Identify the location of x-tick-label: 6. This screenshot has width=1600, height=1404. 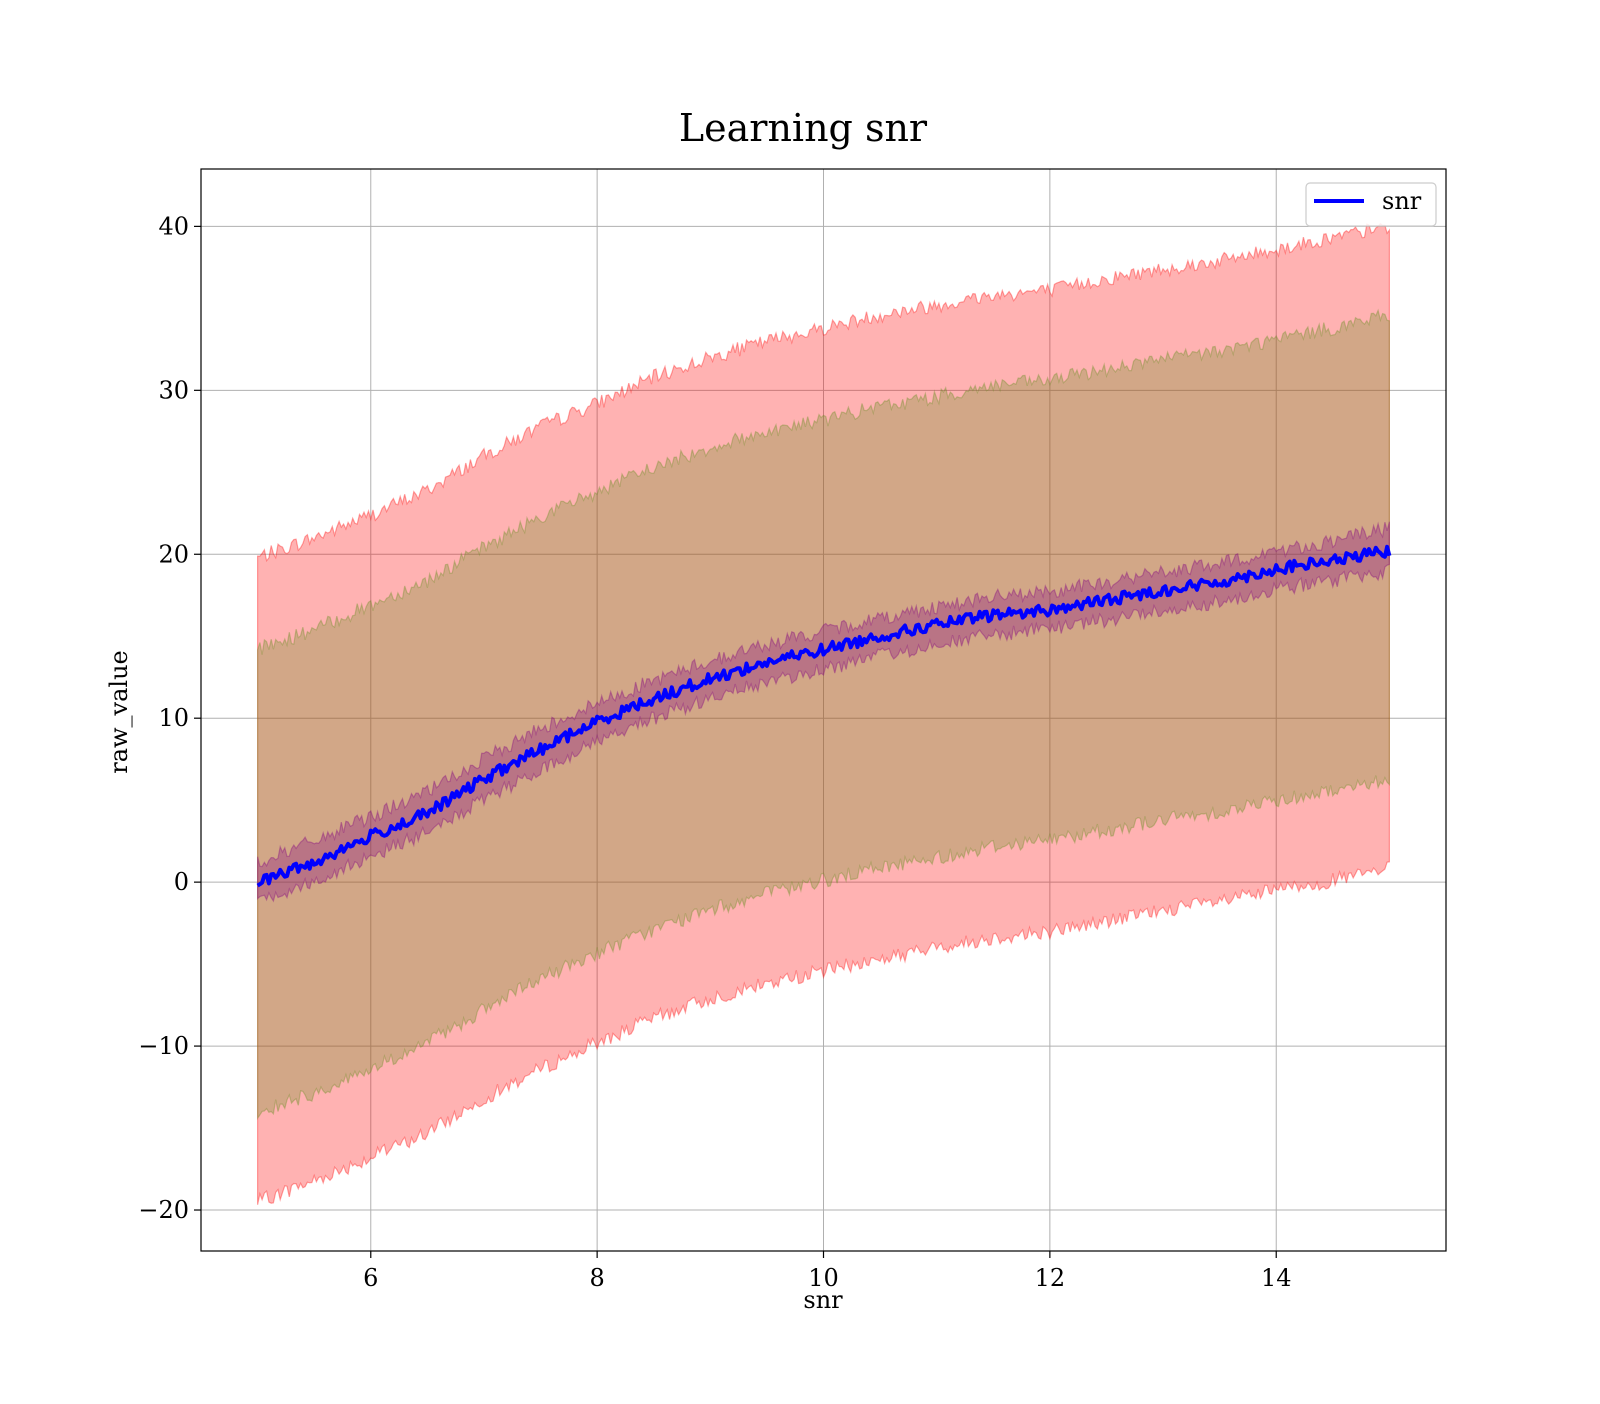
(370, 1278).